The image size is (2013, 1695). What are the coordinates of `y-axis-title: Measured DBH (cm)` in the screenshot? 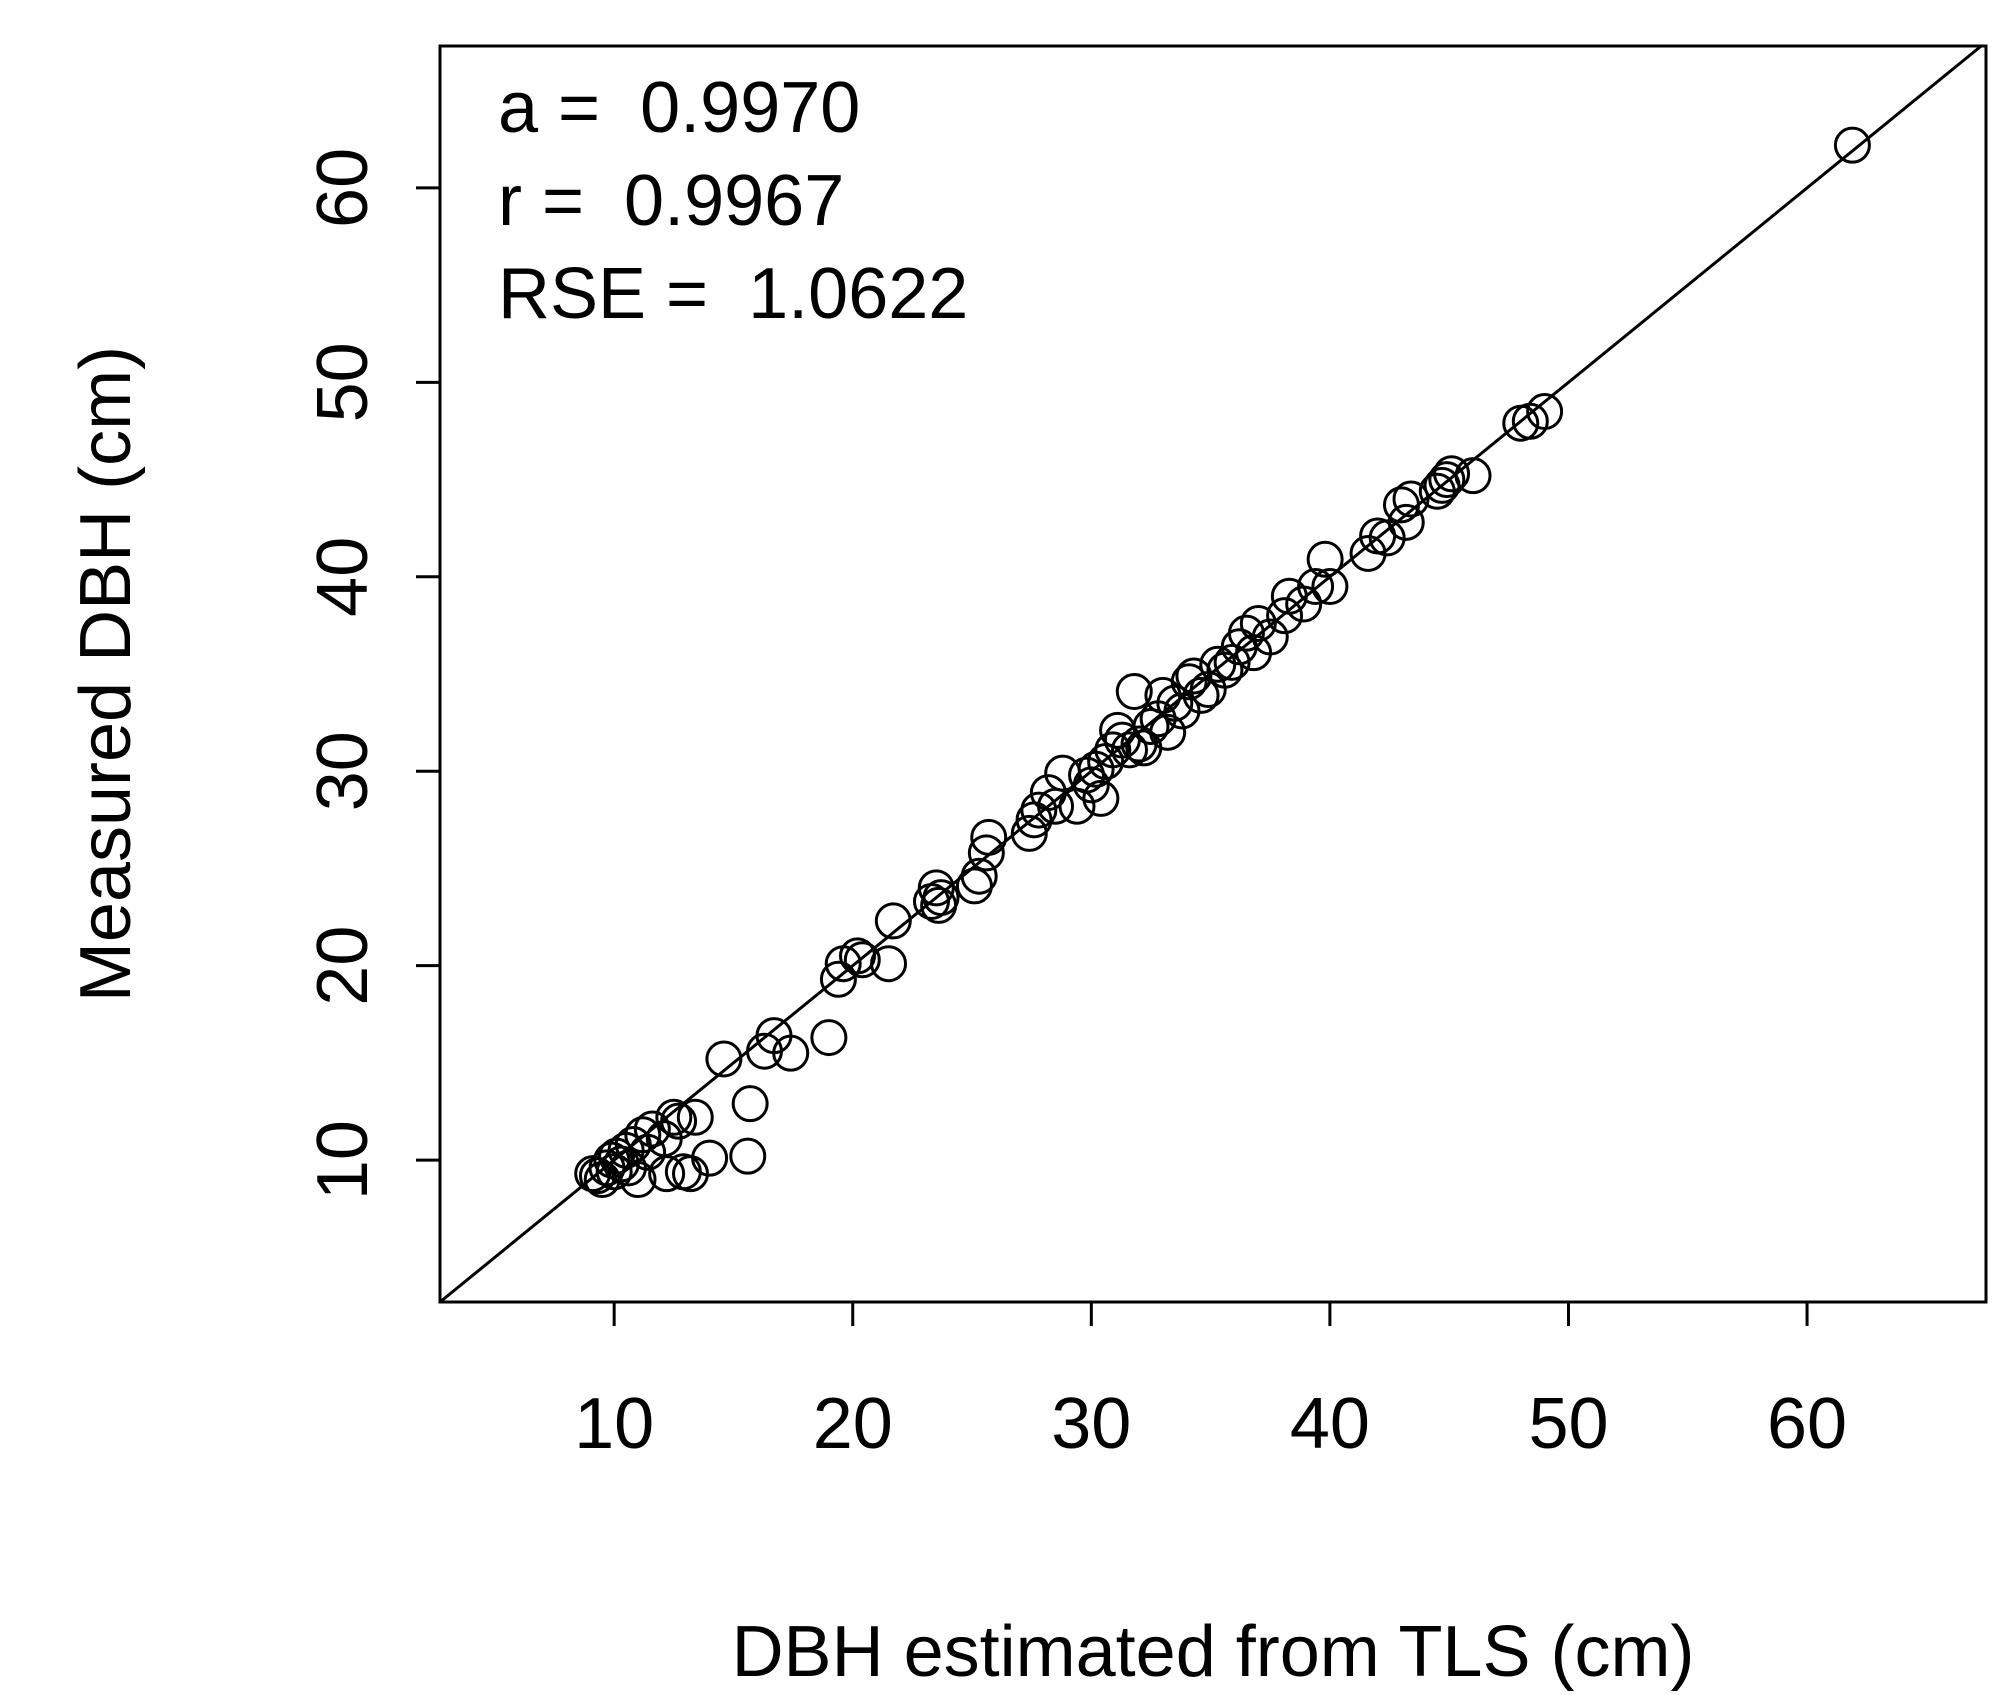 It's located at (106, 674).